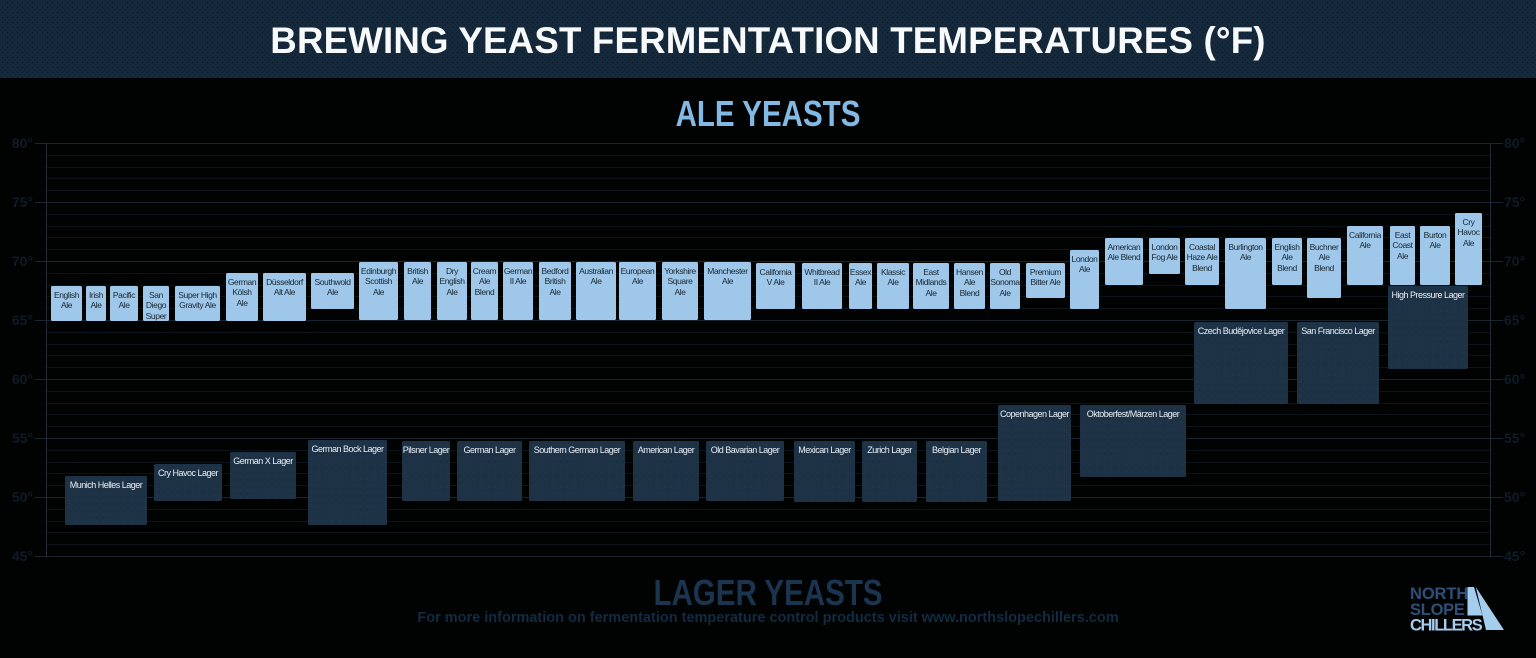 This screenshot has width=1536, height=658. Describe the element at coordinates (1439, 594) in the screenshot. I see `svg-text: NORTH` at that location.